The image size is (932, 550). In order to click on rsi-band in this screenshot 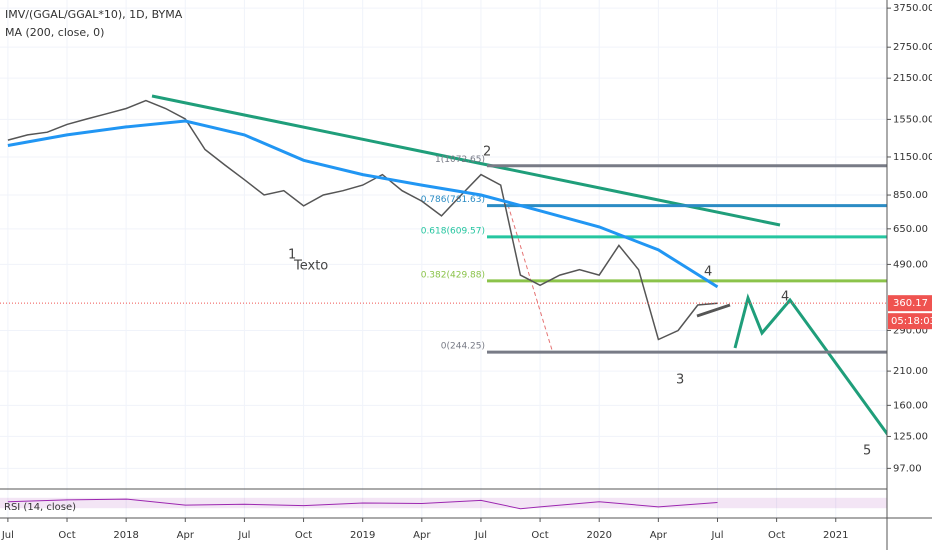, I will do `click(443, 503)`.